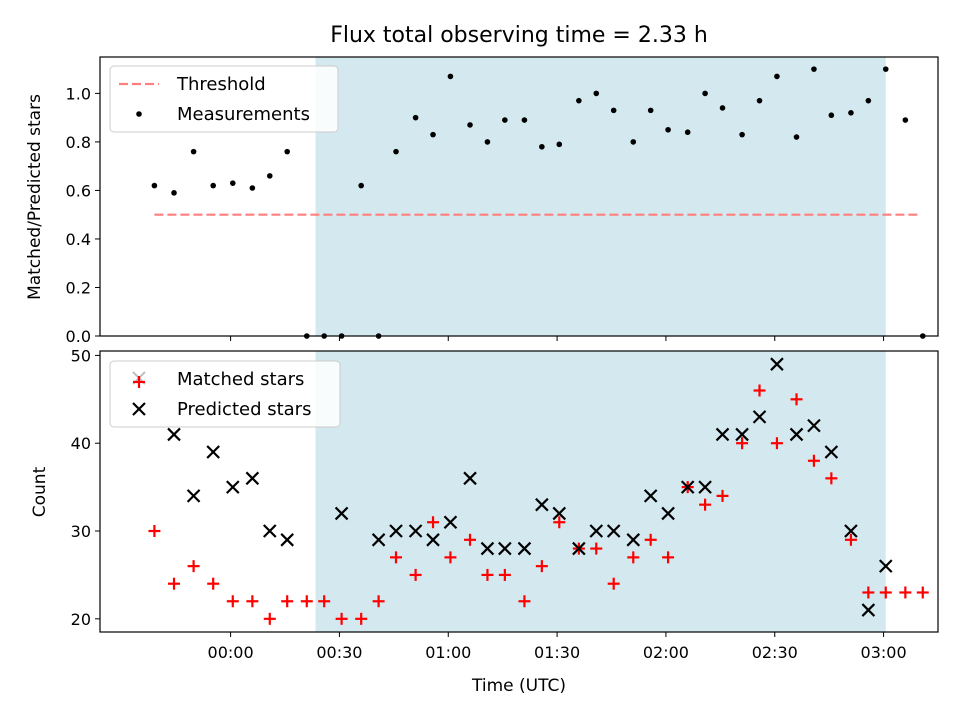 The width and height of the screenshot is (960, 720). What do you see at coordinates (35, 197) in the screenshot?
I see `top-y-axis-label: Matched/Predicted stars` at bounding box center [35, 197].